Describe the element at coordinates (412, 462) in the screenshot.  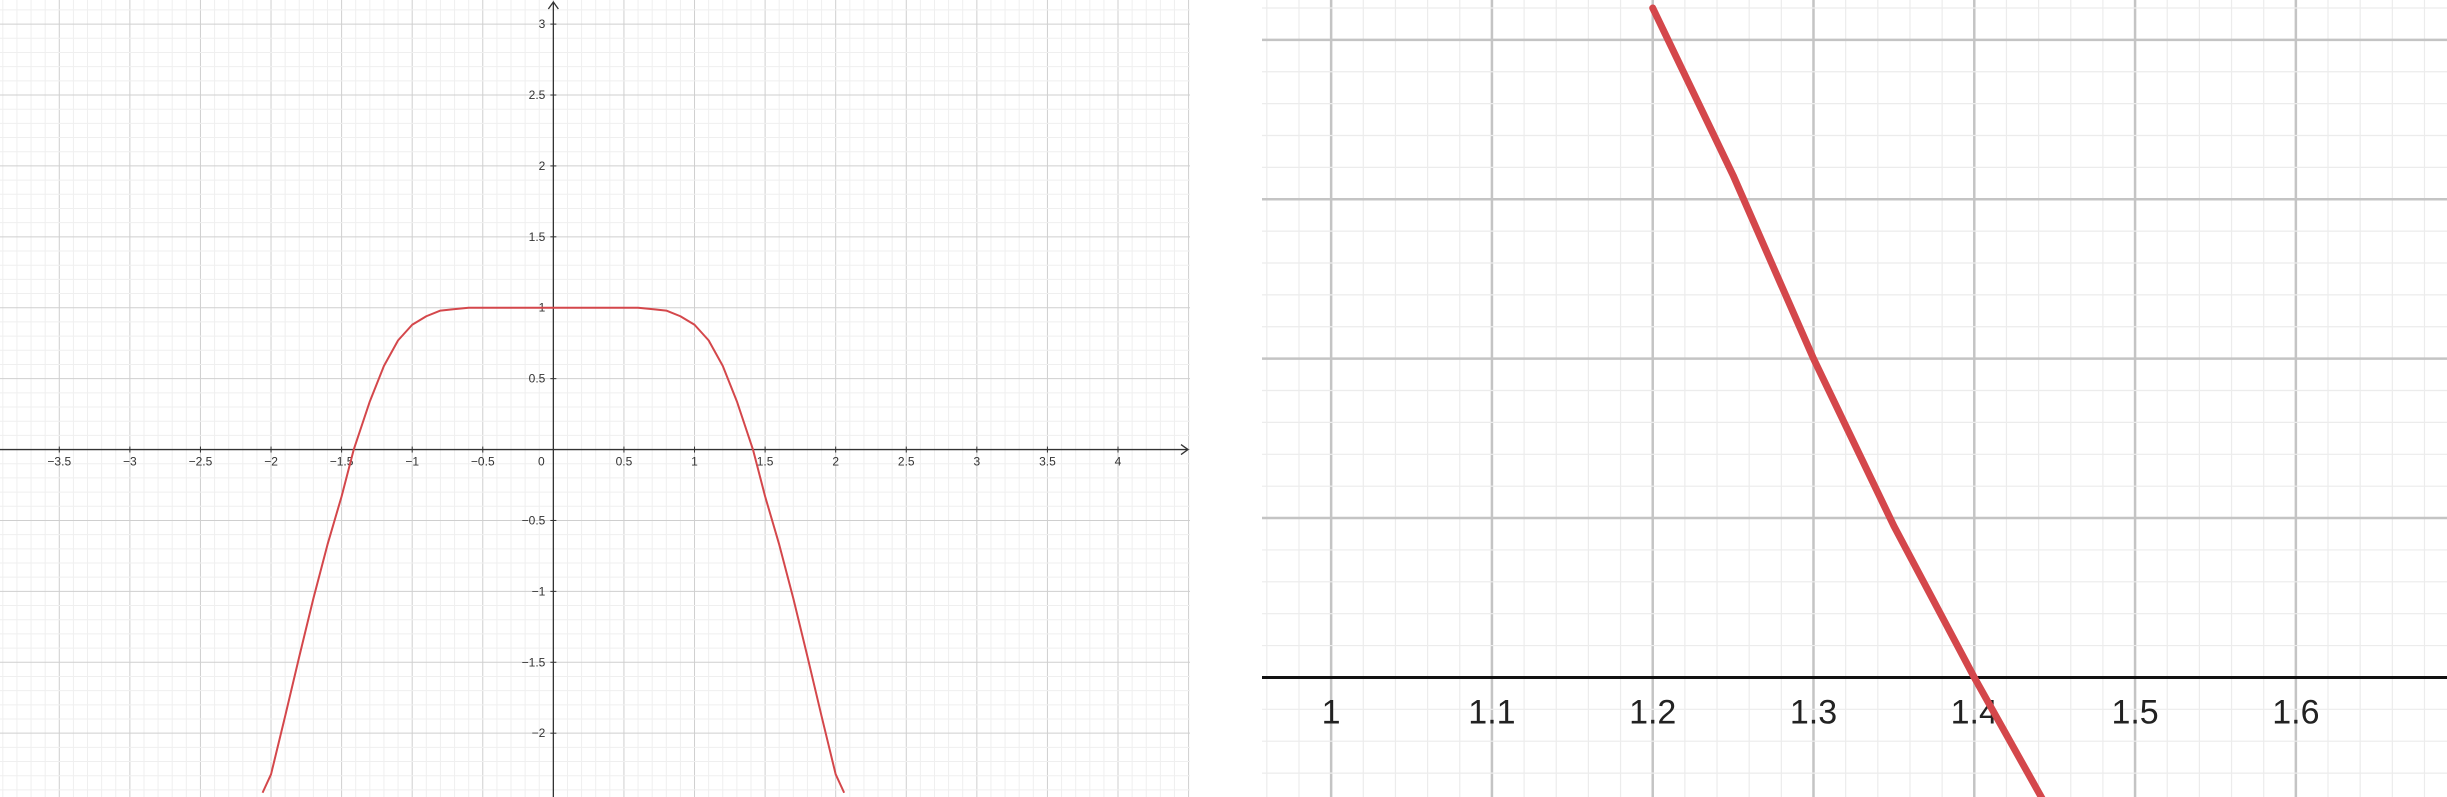
I see `x-tick-label: −1` at that location.